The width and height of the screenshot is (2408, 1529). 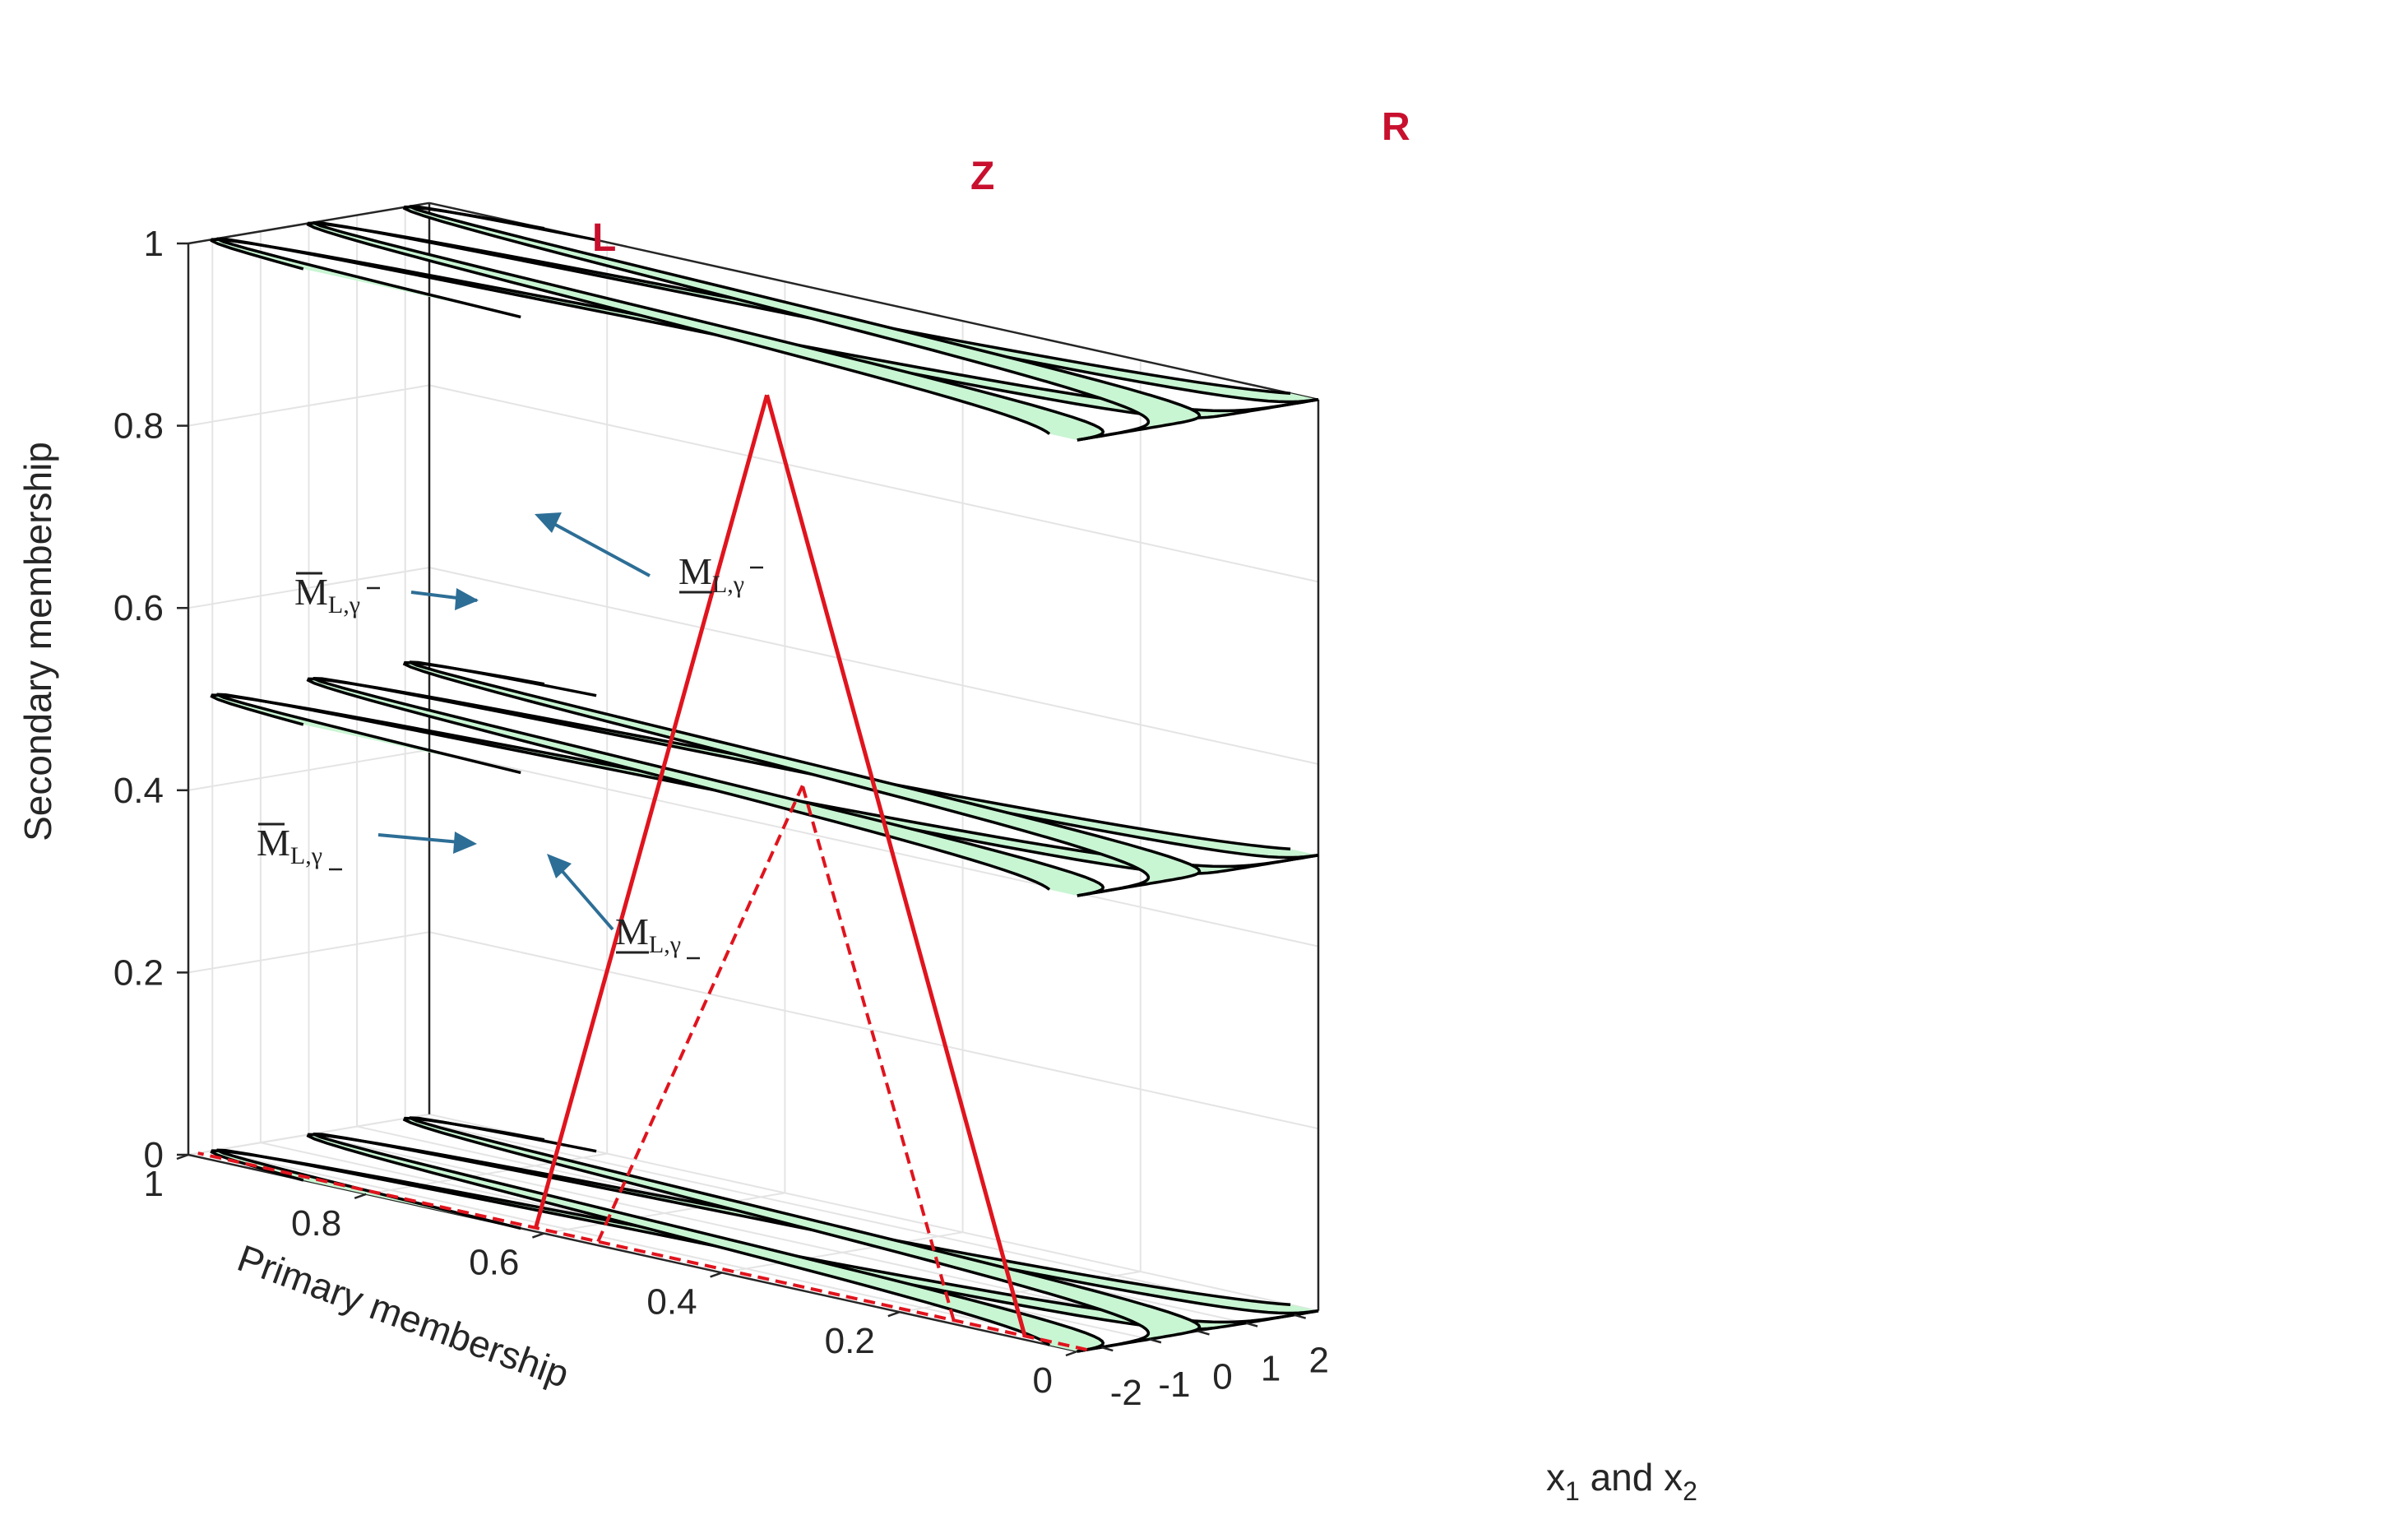 I want to click on highlight-upper-right, so click(x=896, y=865).